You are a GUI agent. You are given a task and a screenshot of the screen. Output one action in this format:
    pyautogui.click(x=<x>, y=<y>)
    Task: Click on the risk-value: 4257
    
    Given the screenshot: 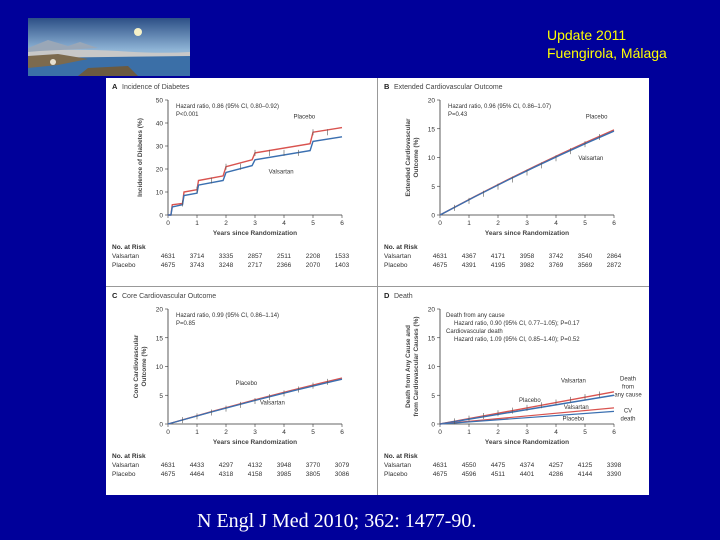 What is the action you would take?
    pyautogui.click(x=556, y=465)
    